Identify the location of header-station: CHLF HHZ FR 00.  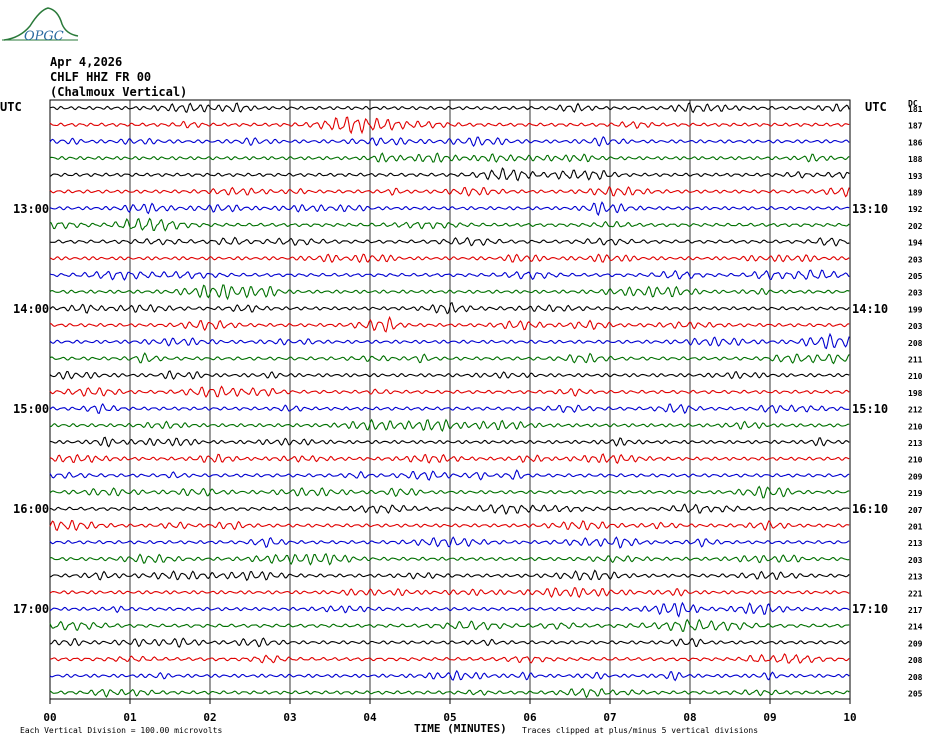
(101, 77).